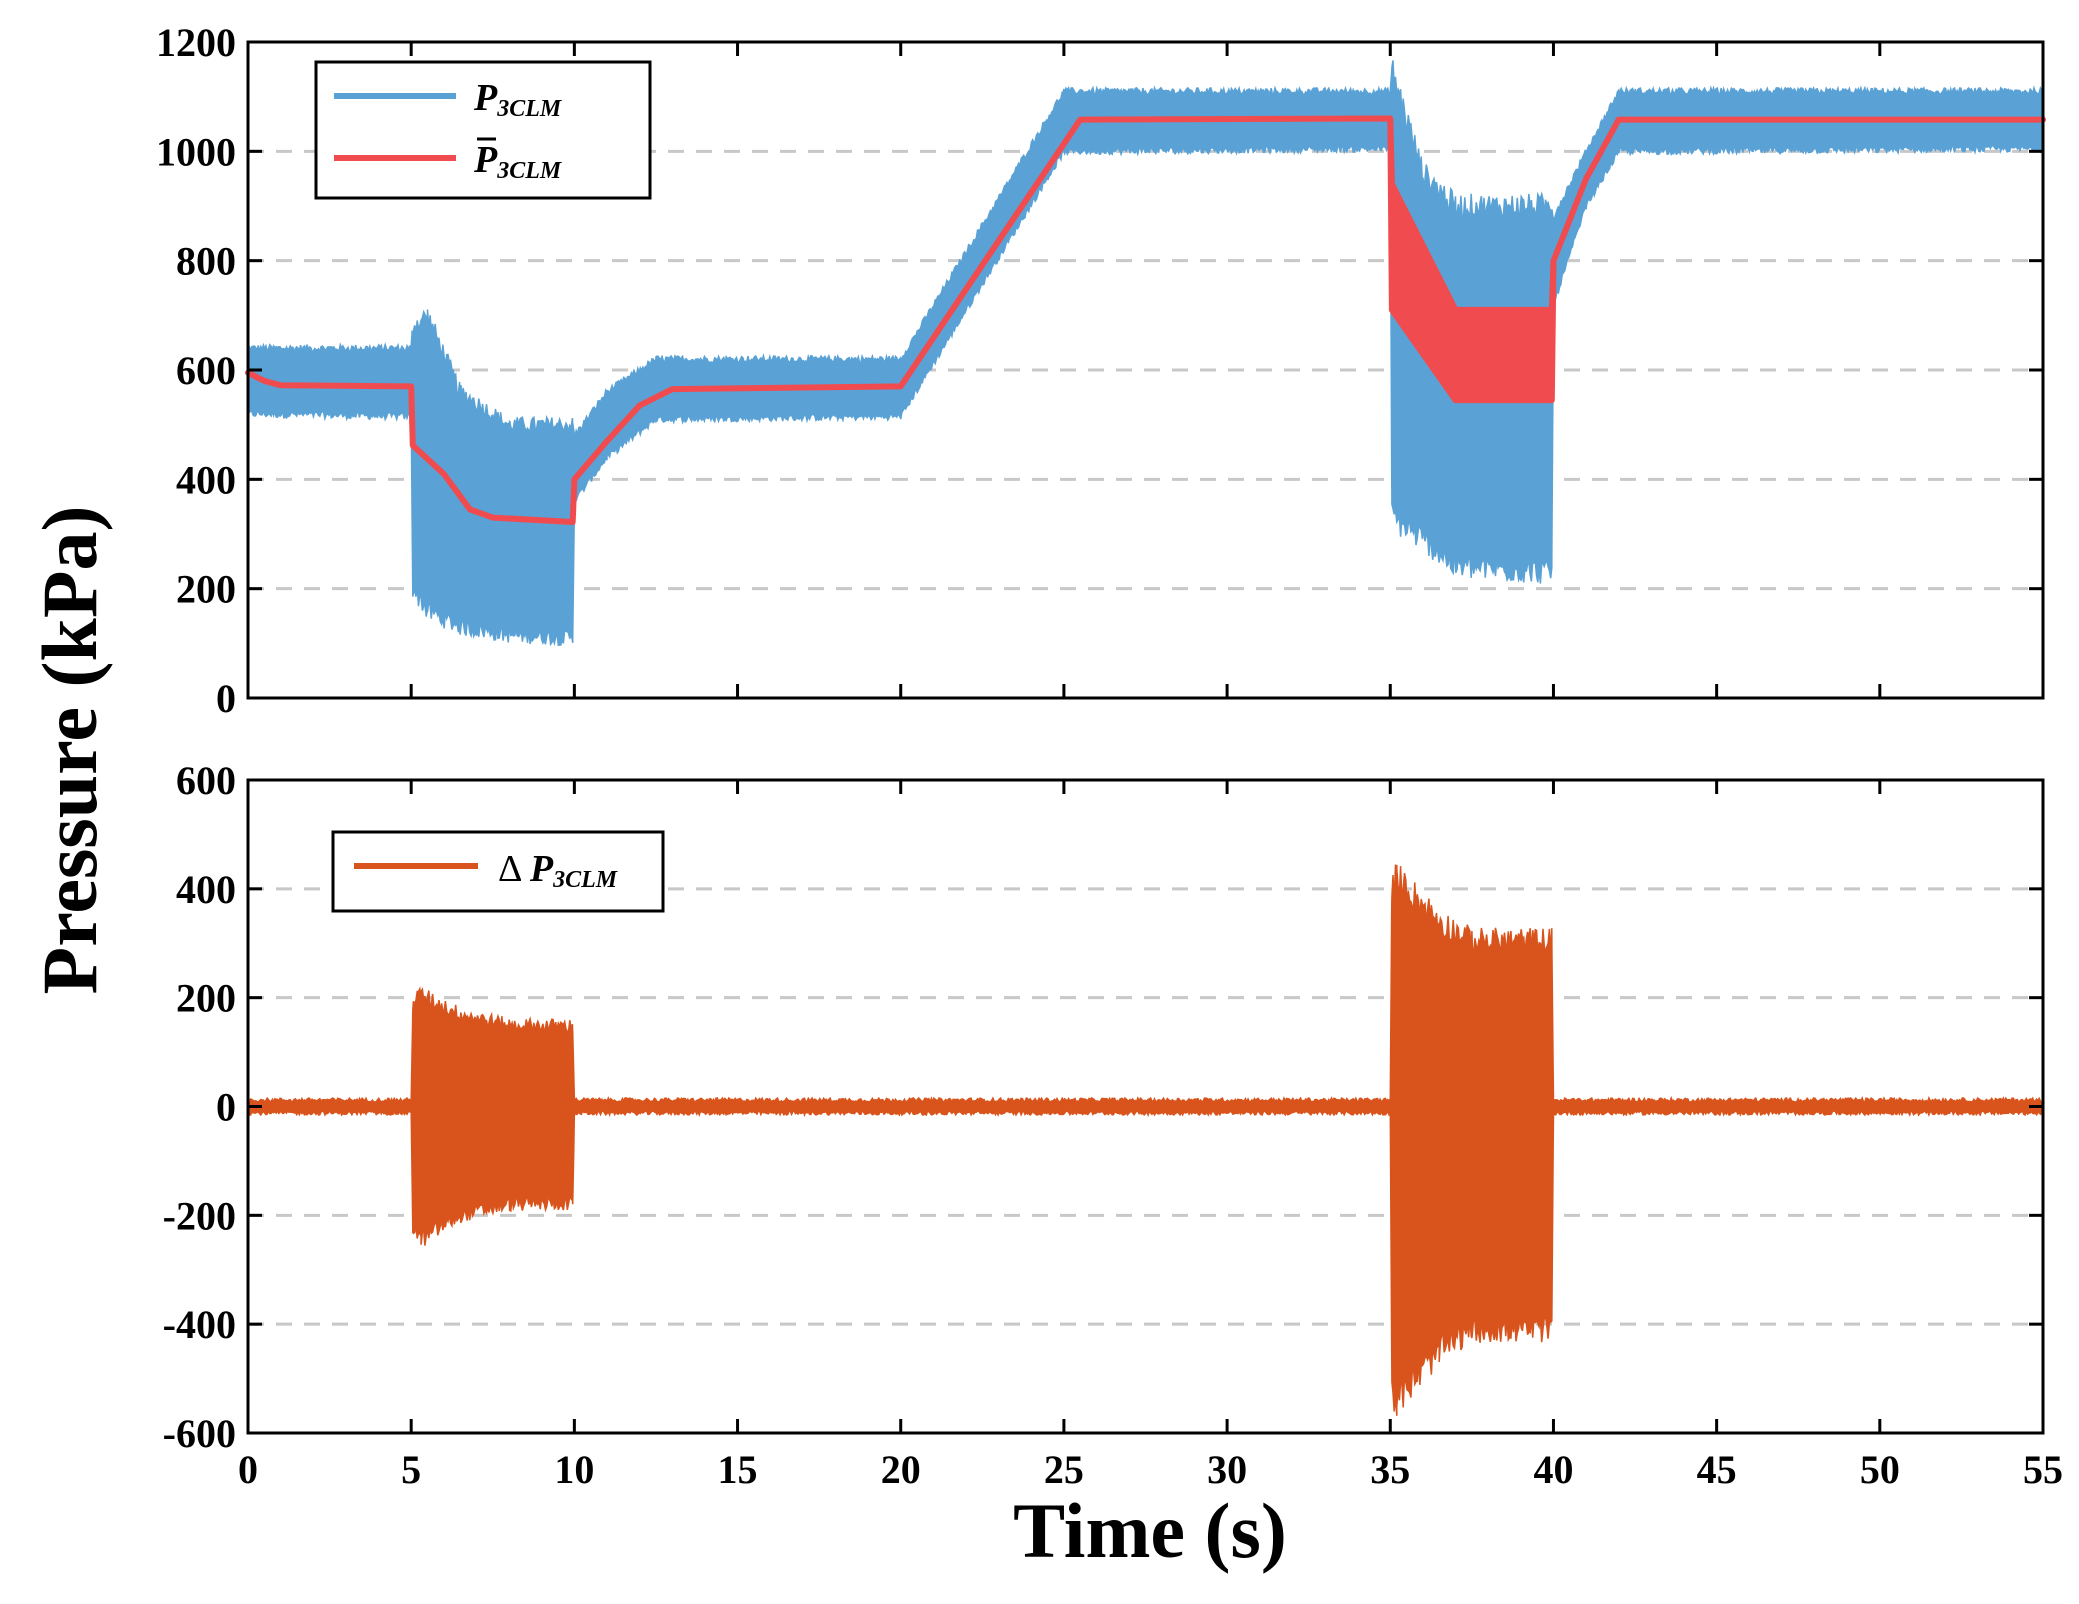  I want to click on x-tick-label: 30, so click(1227, 1469).